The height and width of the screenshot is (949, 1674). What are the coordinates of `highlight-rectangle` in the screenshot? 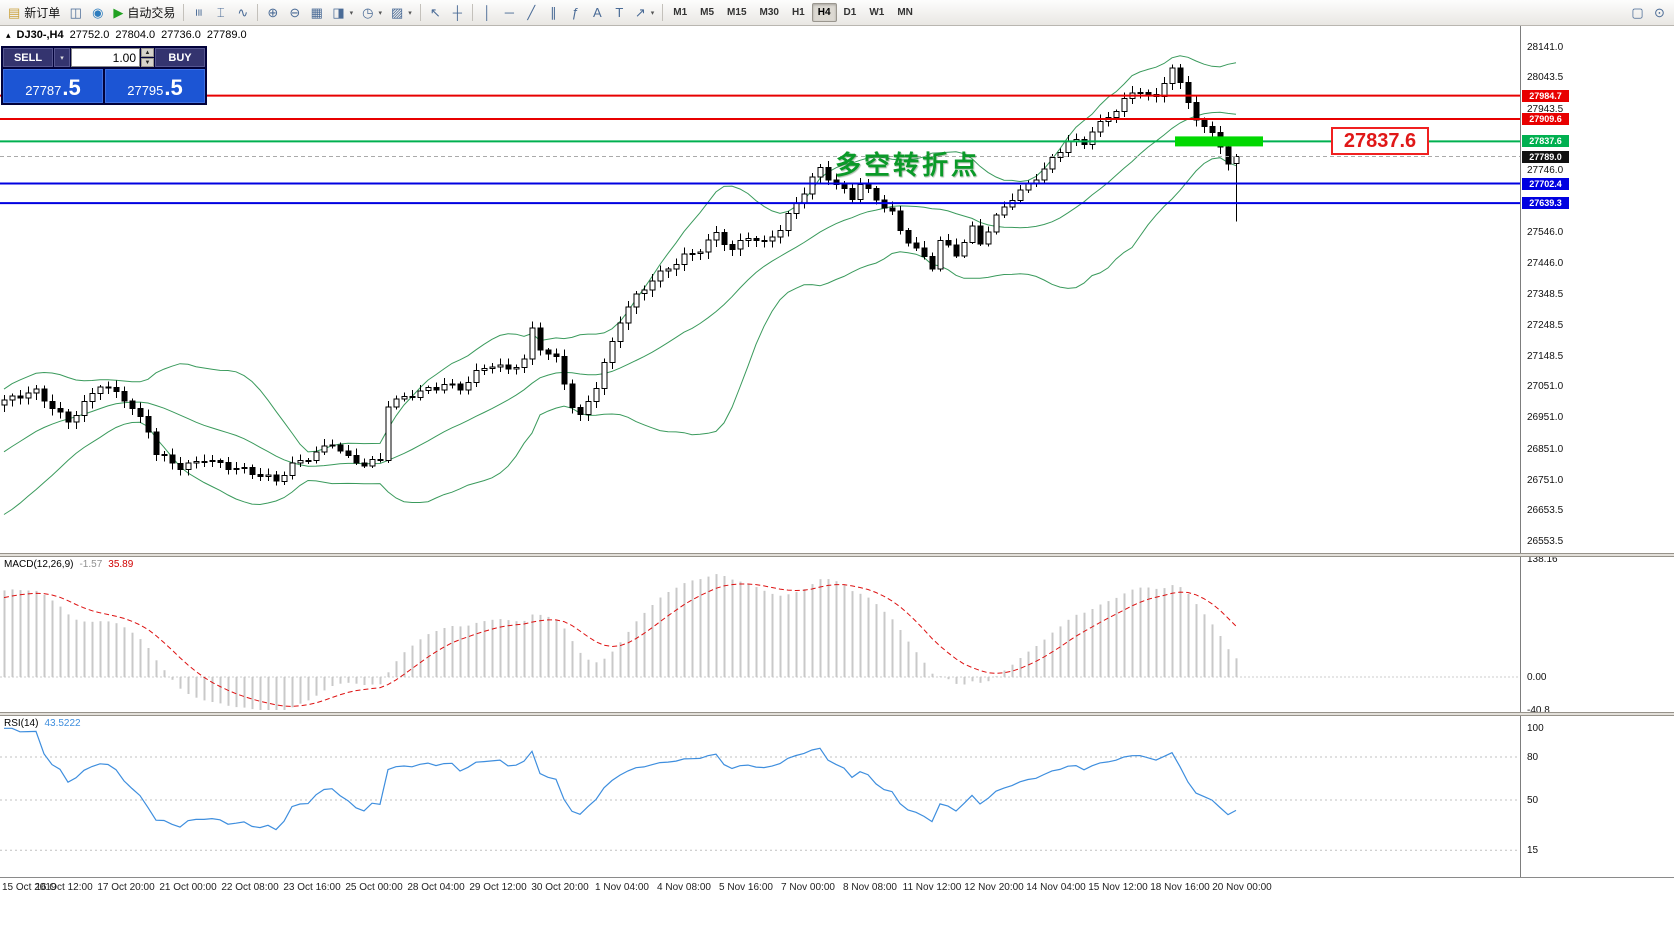 It's located at (1219, 141).